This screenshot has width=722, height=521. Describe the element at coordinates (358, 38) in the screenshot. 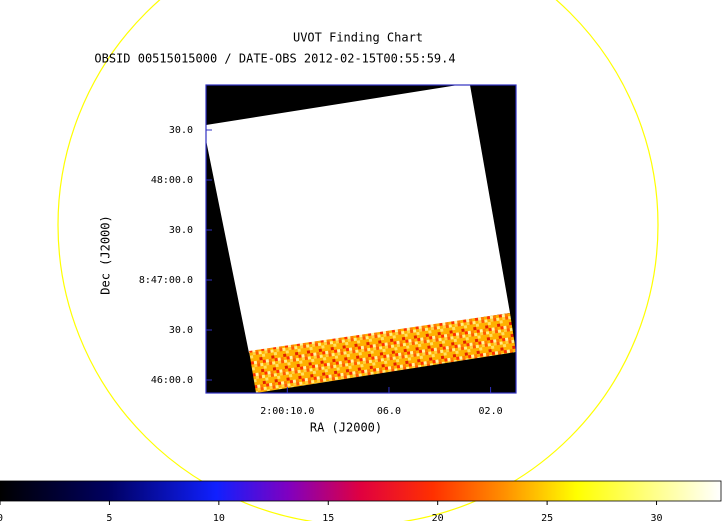

I see `chart-title: UVOT Finding Chart` at that location.